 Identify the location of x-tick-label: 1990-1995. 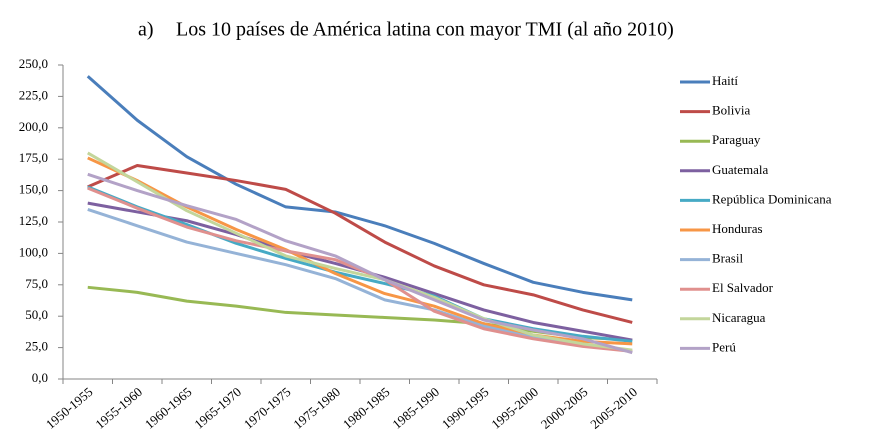
(465, 408).